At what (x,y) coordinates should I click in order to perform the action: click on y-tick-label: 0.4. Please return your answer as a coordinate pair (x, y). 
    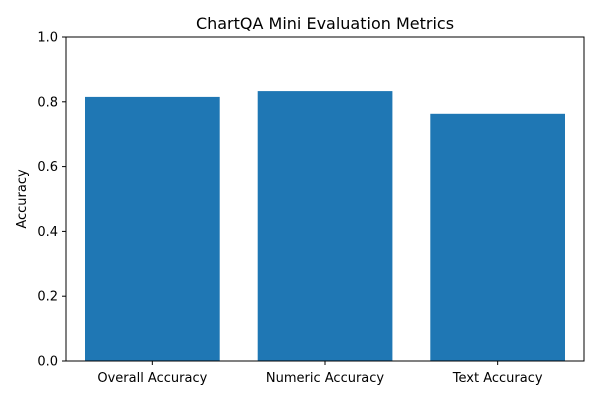
    Looking at the image, I should click on (47, 232).